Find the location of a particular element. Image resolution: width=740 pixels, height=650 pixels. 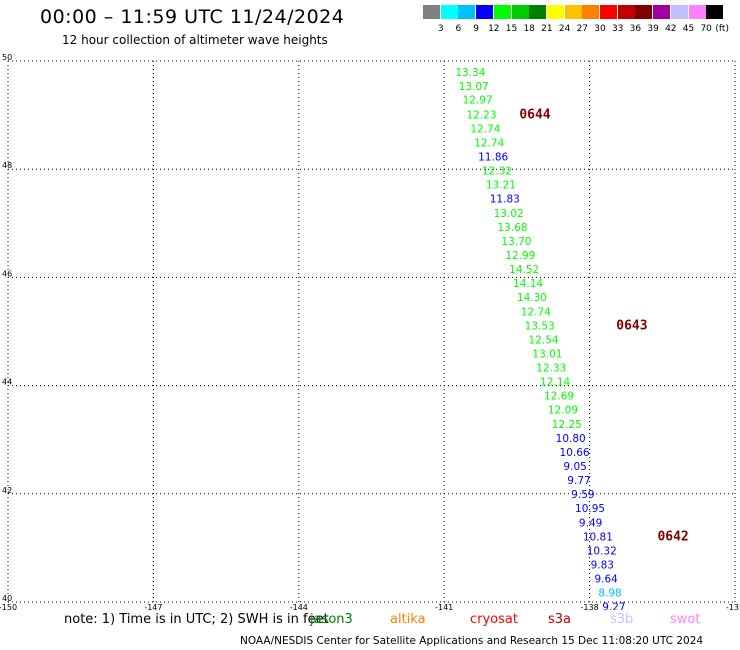

wave-height-value: 9.27 is located at coordinates (613, 606).